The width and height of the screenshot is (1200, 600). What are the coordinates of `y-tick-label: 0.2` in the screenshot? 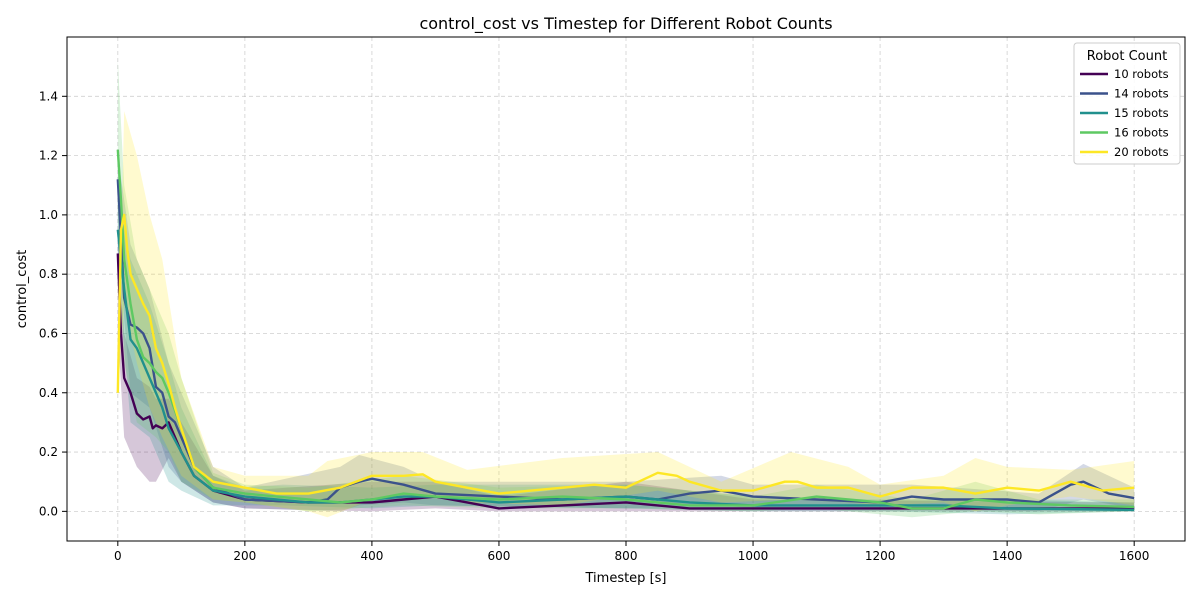 It's located at (48, 452).